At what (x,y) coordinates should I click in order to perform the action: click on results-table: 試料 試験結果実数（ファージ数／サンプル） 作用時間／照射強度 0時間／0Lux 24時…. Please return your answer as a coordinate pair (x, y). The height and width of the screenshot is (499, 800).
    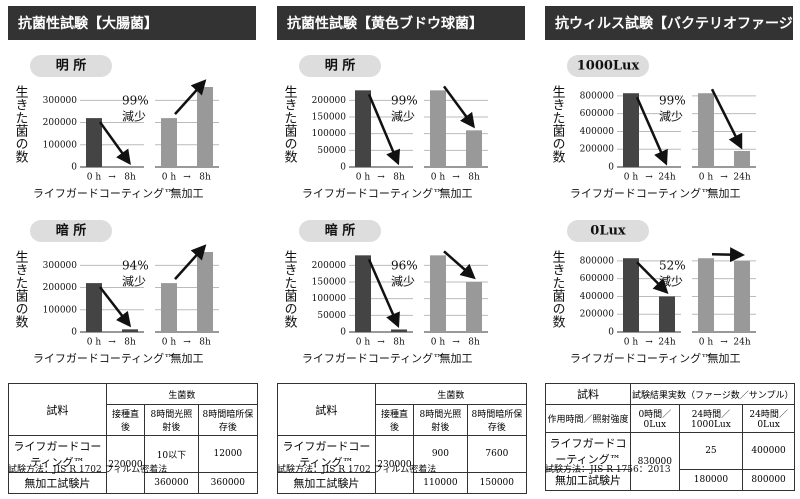
    Looking at the image, I should click on (670, 437).